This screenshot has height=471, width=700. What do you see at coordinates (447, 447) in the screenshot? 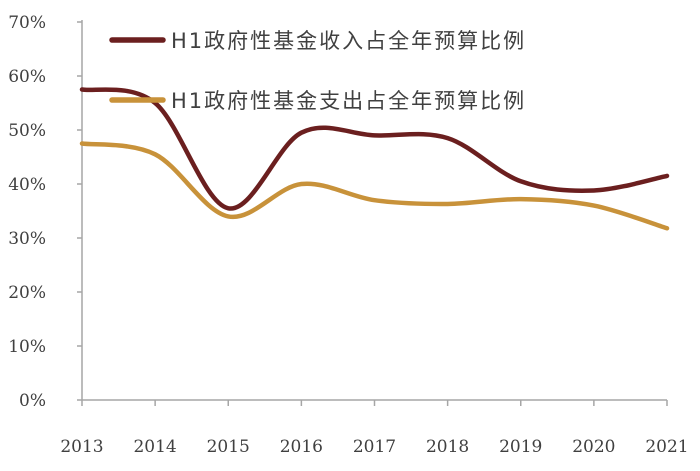
I see `x-tick-label: 2018` at bounding box center [447, 447].